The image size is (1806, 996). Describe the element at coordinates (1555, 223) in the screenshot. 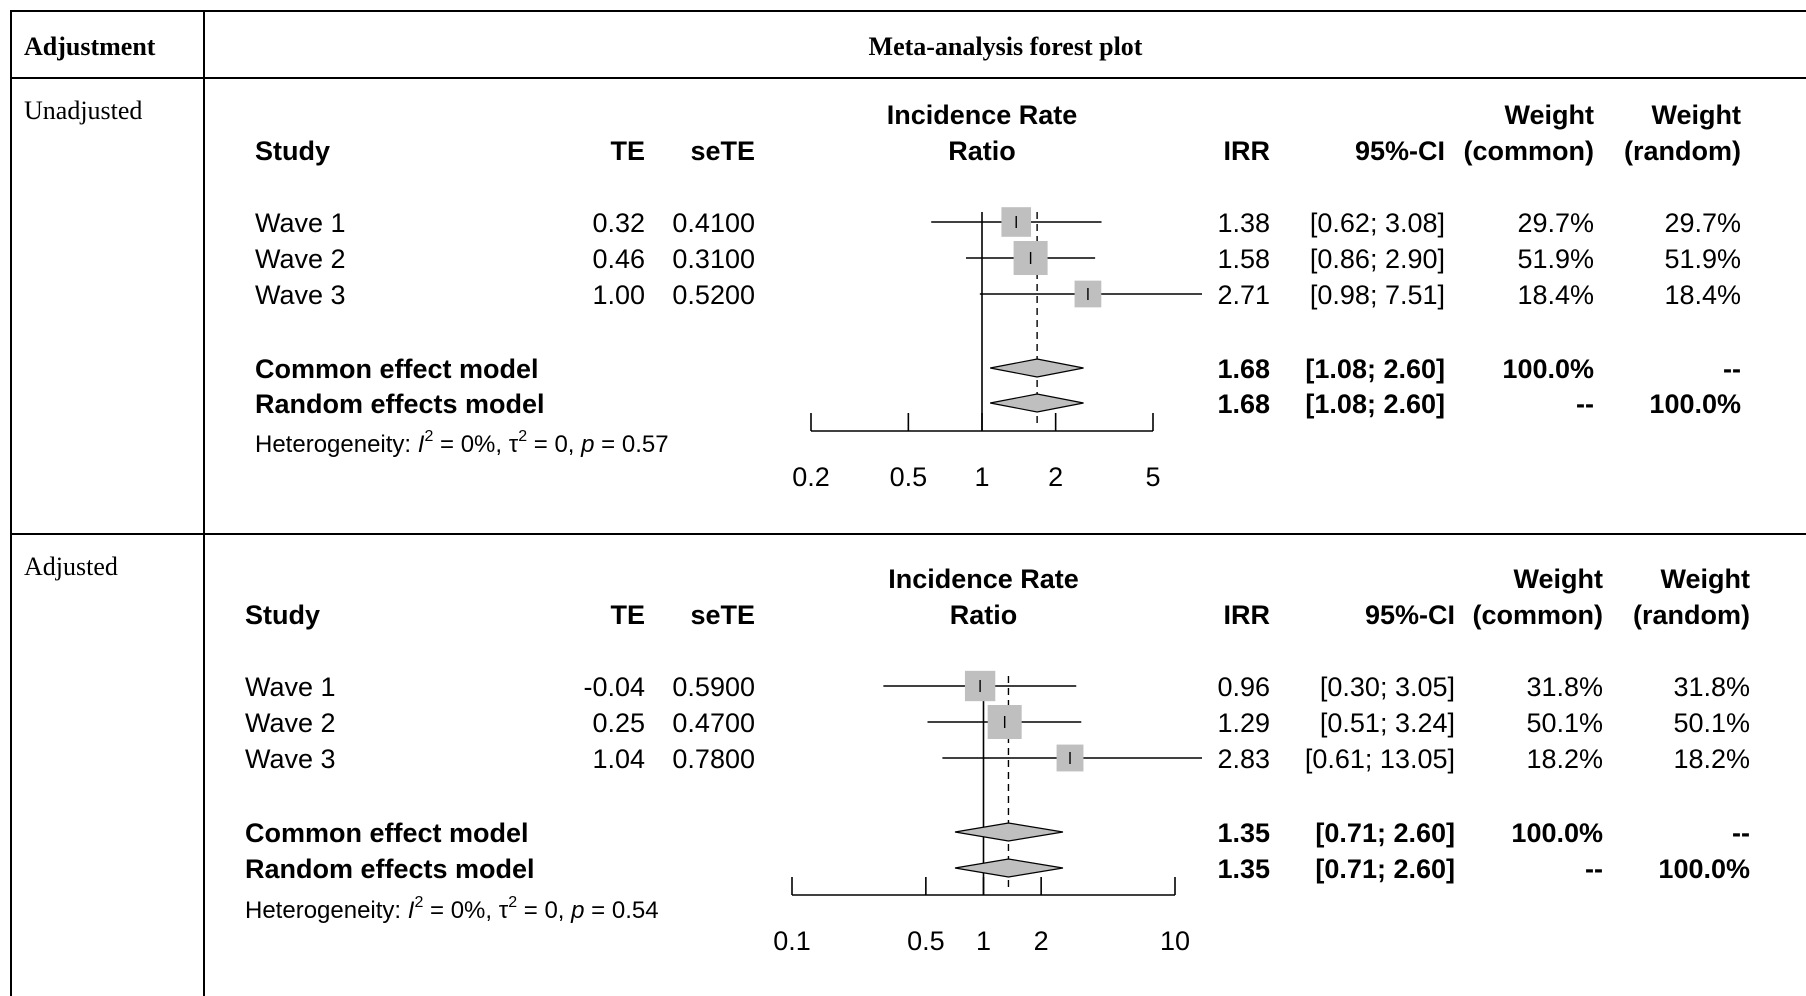

I see `study-weight-common: 29.7%` at that location.